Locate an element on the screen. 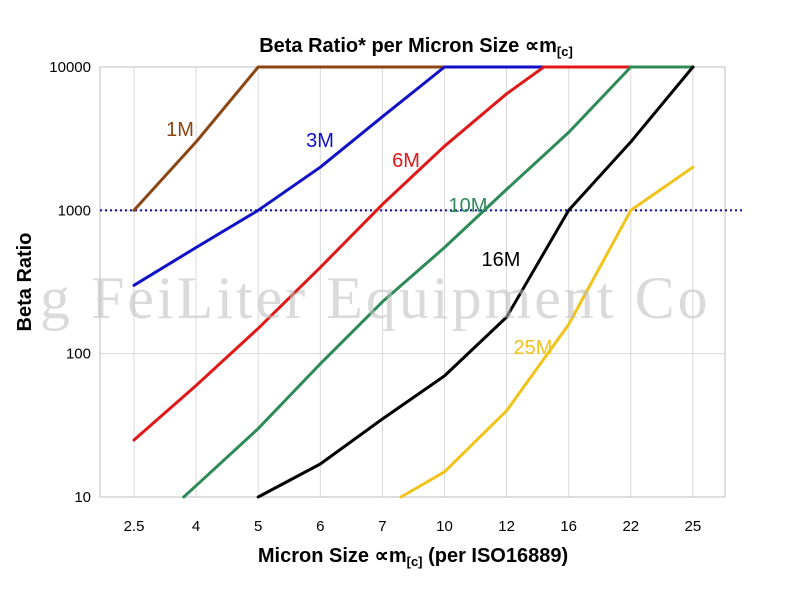  y-tick-label: 10 is located at coordinates (82, 497).